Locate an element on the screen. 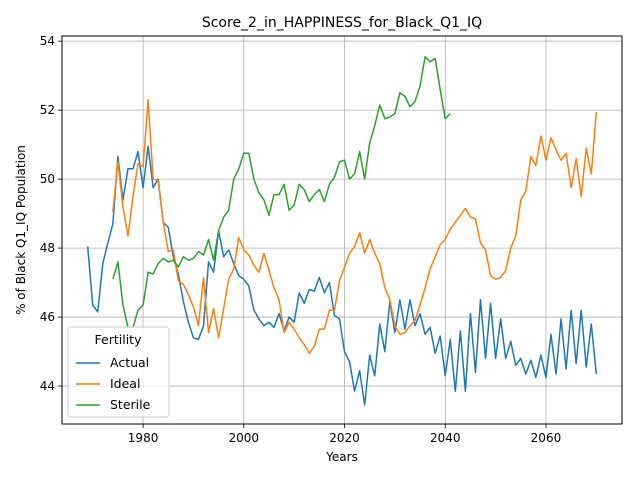 The height and width of the screenshot is (480, 640). y-axis-label: % of Black Q1_IQ Population is located at coordinates (21, 230).